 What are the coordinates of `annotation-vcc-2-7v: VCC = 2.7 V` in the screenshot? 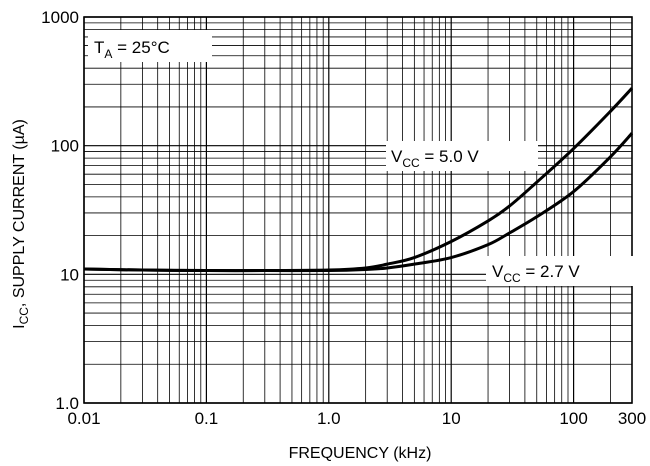 It's located at (561, 271).